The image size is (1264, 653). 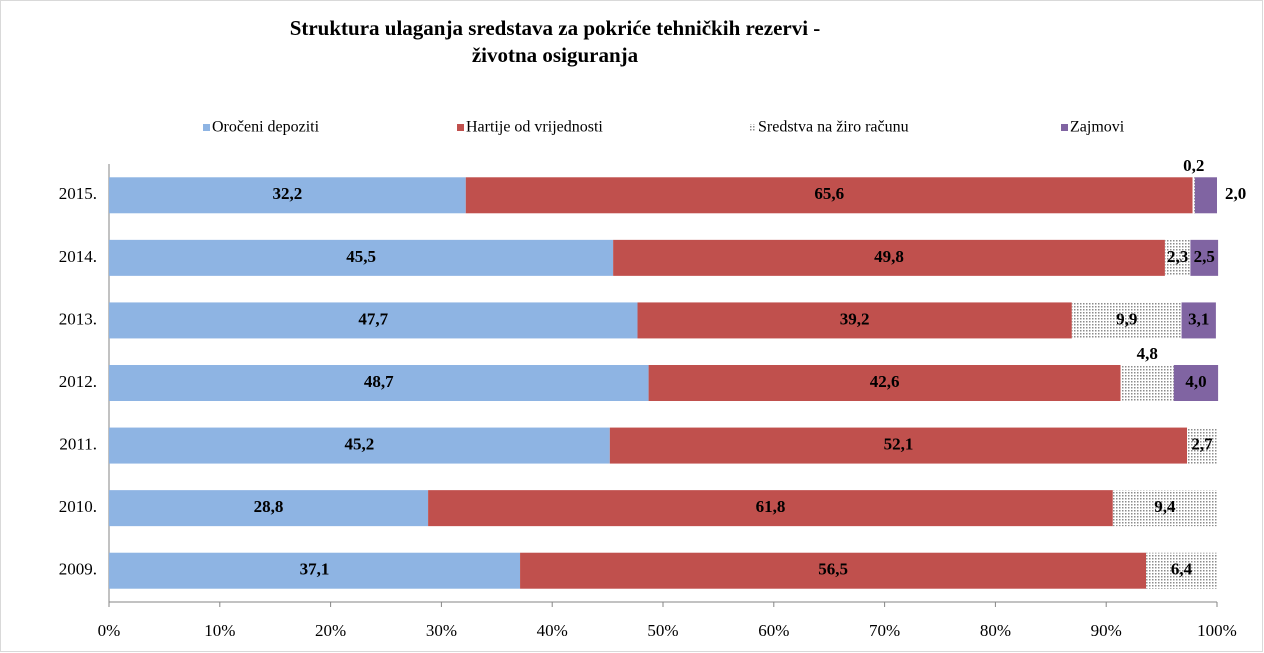 I want to click on data-label: 39,2, so click(x=855, y=318).